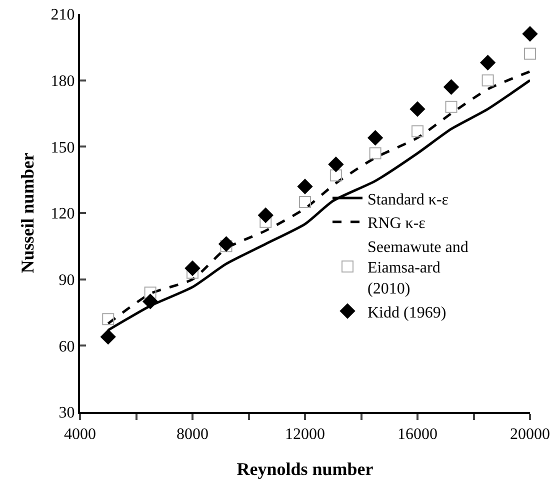 The height and width of the screenshot is (490, 558). What do you see at coordinates (530, 435) in the screenshot?
I see `x-tick-label: 20000` at bounding box center [530, 435].